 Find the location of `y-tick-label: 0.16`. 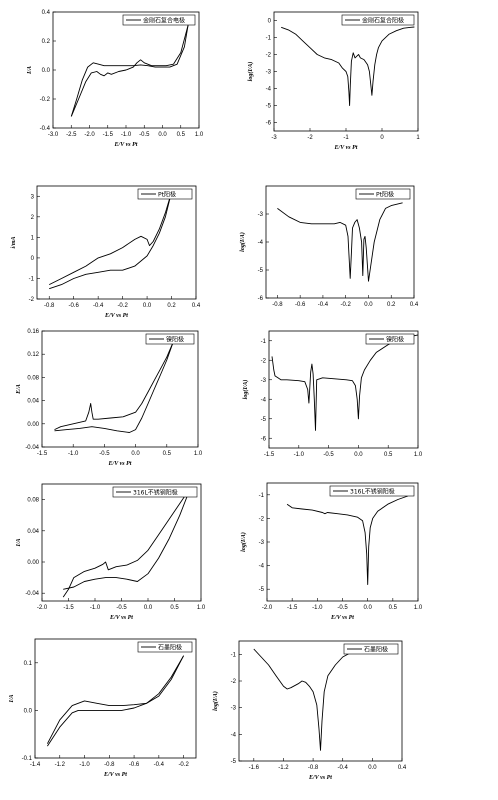

y-tick-label: 0.16 is located at coordinates (33, 332).